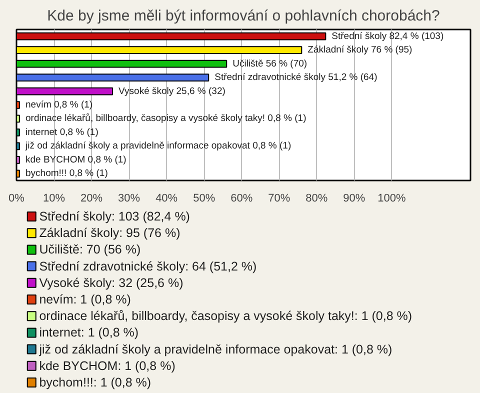 The image size is (480, 393). Describe the element at coordinates (62, 132) in the screenshot. I see `data-label: internet 0,8 % (1)` at that location.